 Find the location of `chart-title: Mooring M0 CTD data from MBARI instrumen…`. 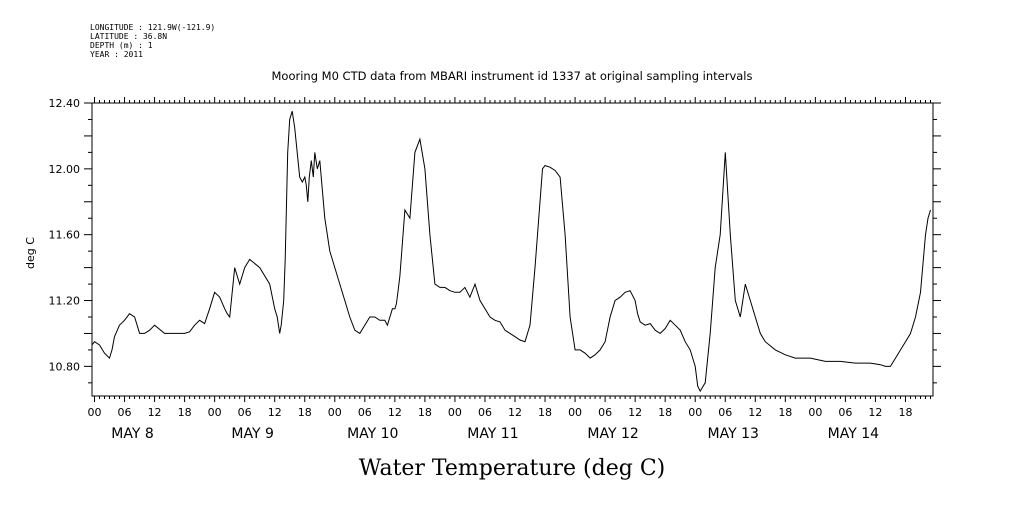

chart-title: Mooring M0 CTD data from MBARI instrumen… is located at coordinates (512, 76).